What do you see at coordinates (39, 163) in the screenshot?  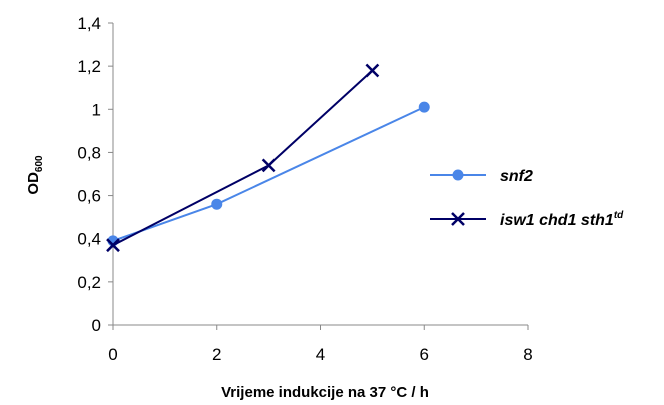 I see `y-axis-title-subscript: 600` at bounding box center [39, 163].